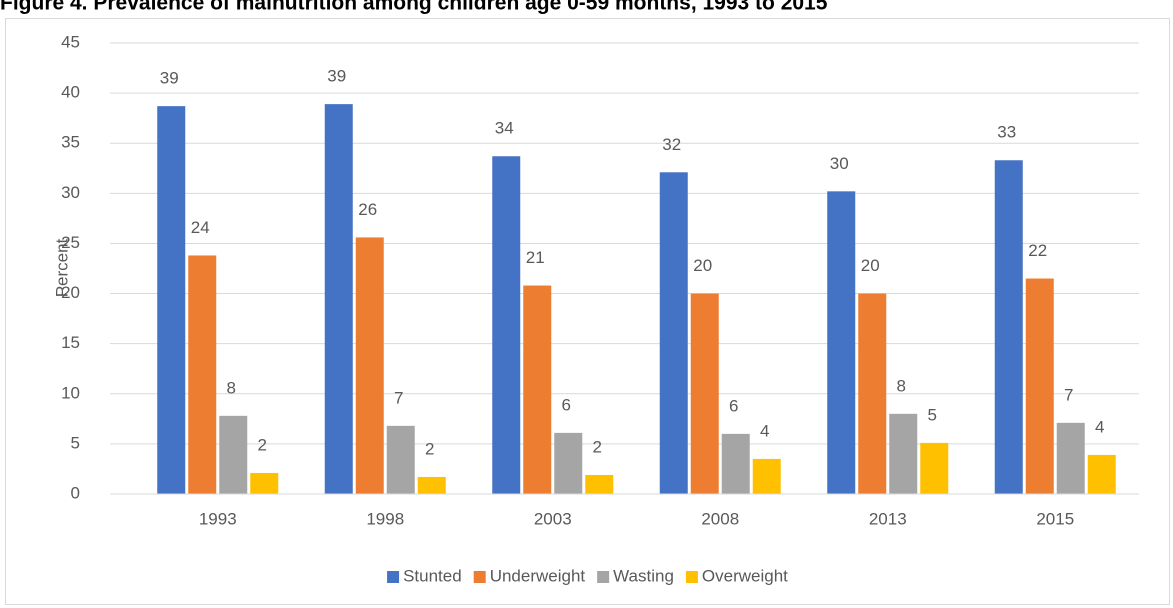  Describe the element at coordinates (70, 92) in the screenshot. I see `y-tick-label: 40` at that location.